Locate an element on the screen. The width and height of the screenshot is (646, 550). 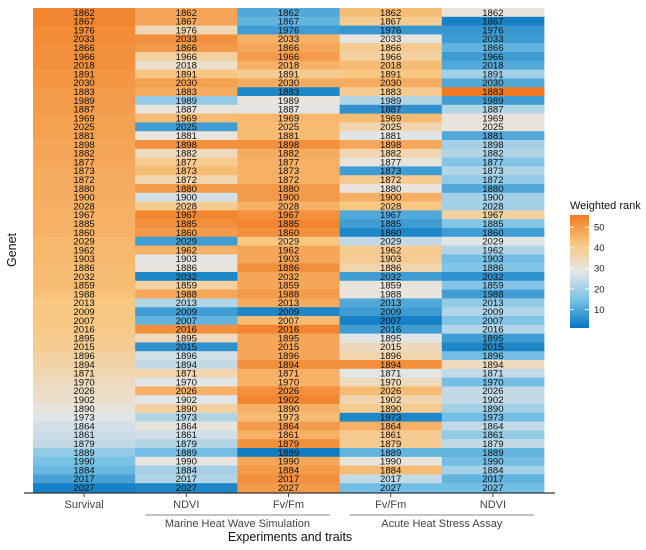
genet-label: 1879 is located at coordinates (83, 444).